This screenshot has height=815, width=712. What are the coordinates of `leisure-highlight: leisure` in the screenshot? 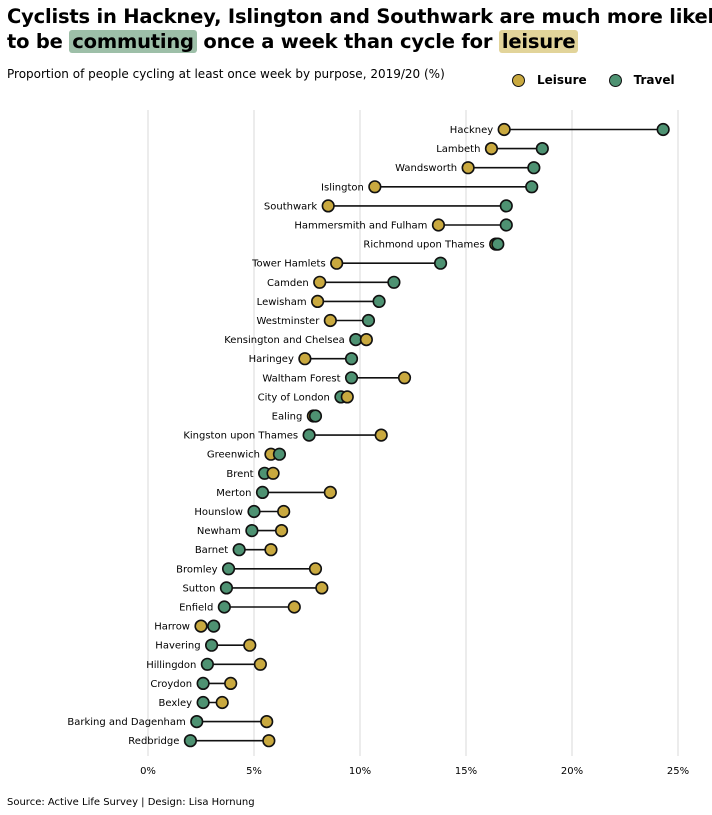 It's located at (538, 41).